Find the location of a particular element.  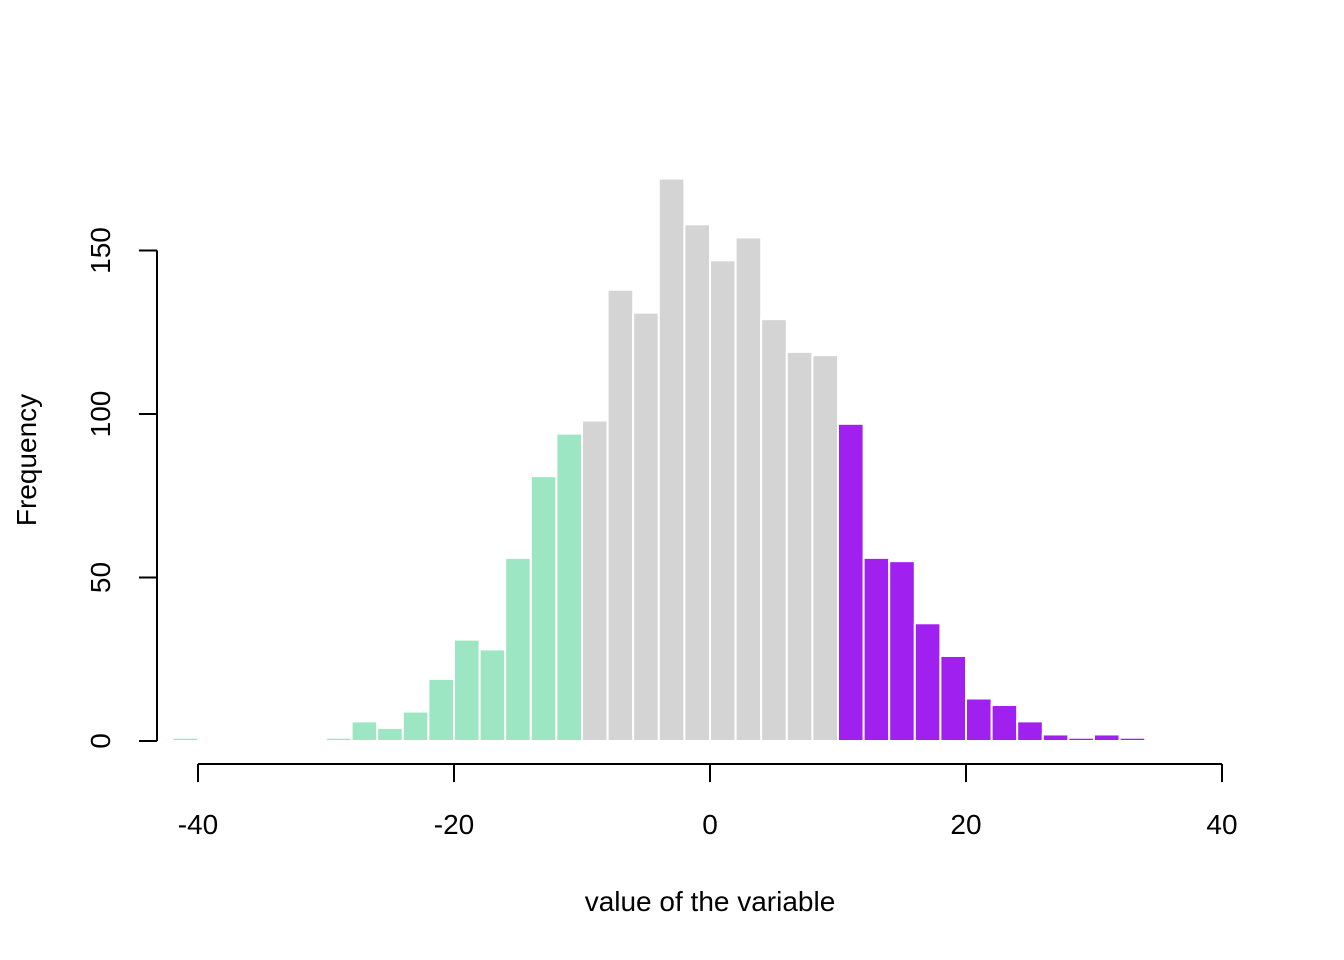

y-axis: 0 50 100 150 is located at coordinates (121, 488).